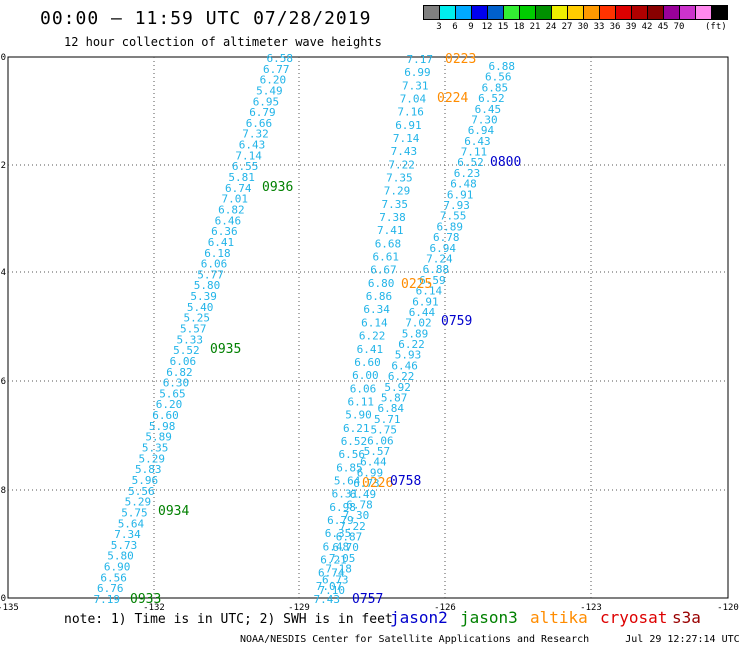 The height and width of the screenshot is (650, 740). I want to click on wave-height-value: 6.46, so click(228, 220).